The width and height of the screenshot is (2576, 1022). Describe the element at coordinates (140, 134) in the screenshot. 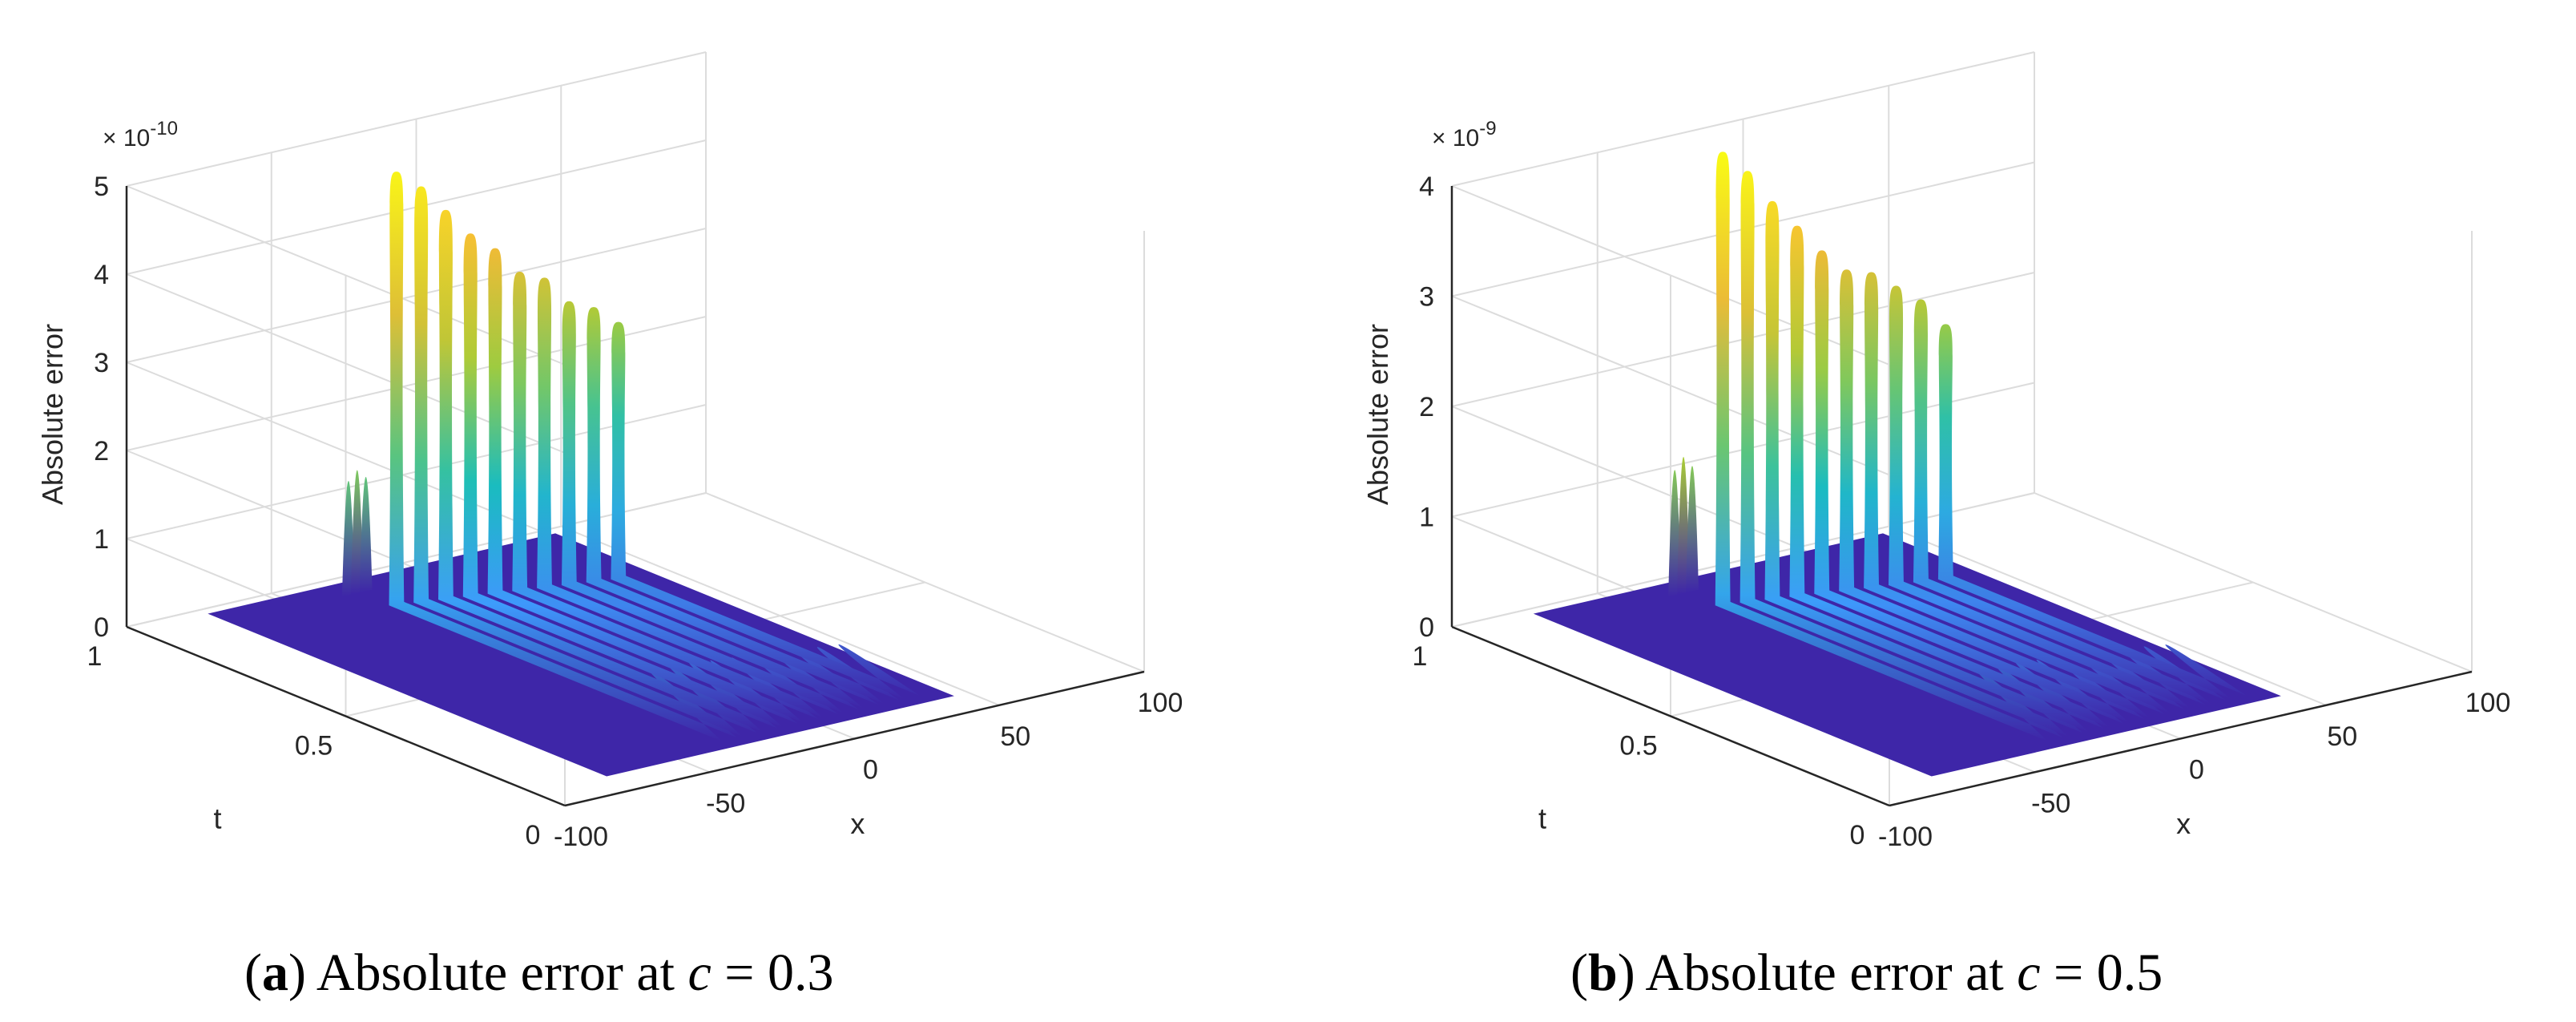

I see `z-multiplier: × 10⁻¹⁰` at that location.